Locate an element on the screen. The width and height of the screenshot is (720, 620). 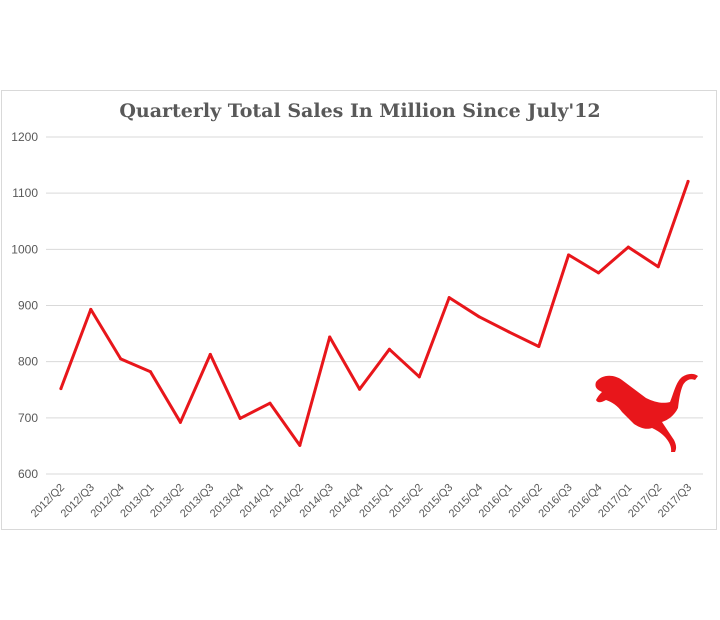
y-axis-ticks: 600 700 800 900 1000 1100 1200 is located at coordinates (24, 305).